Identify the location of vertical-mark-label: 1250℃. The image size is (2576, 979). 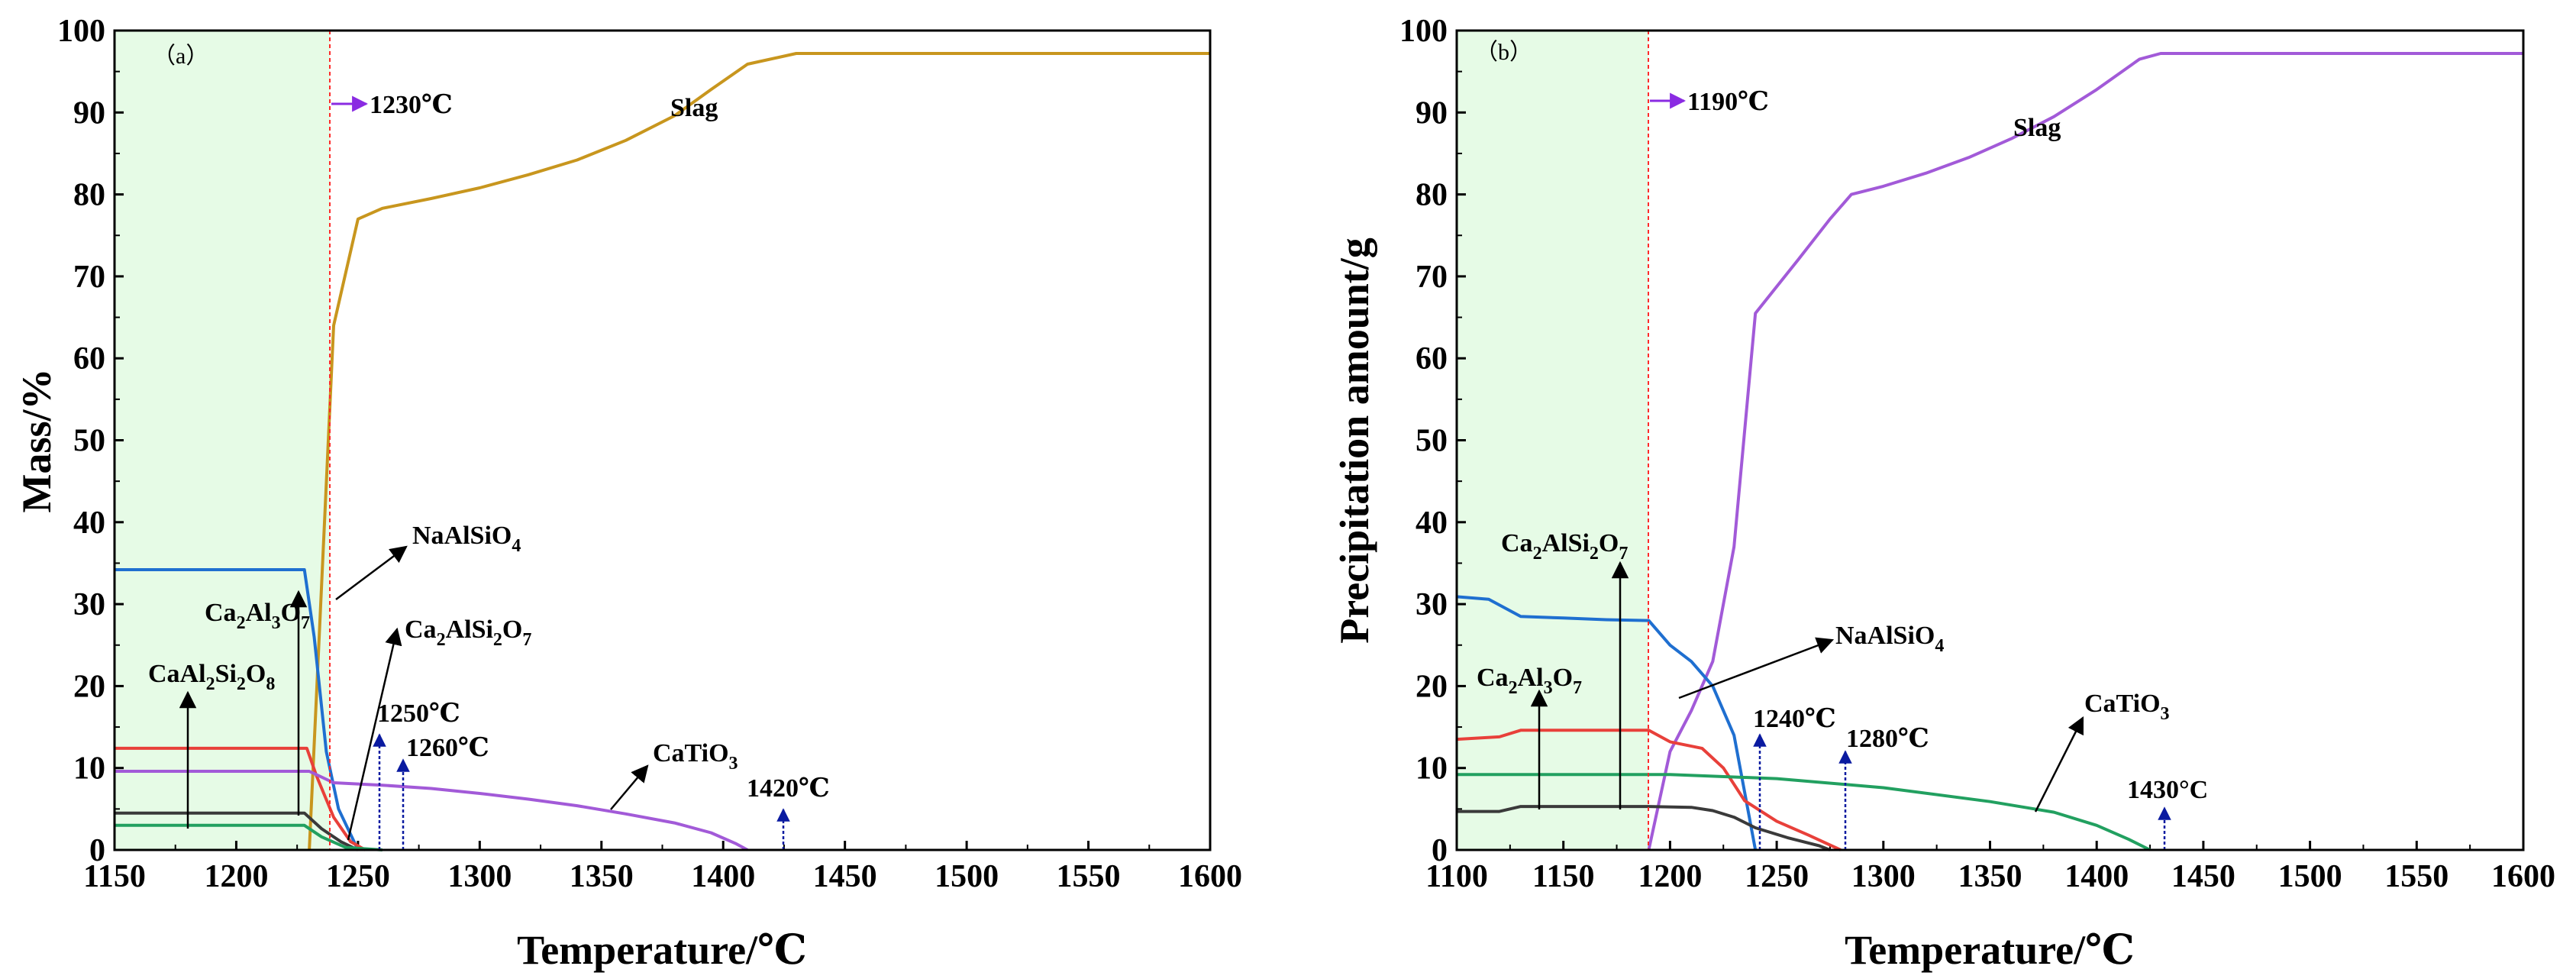
(418, 714).